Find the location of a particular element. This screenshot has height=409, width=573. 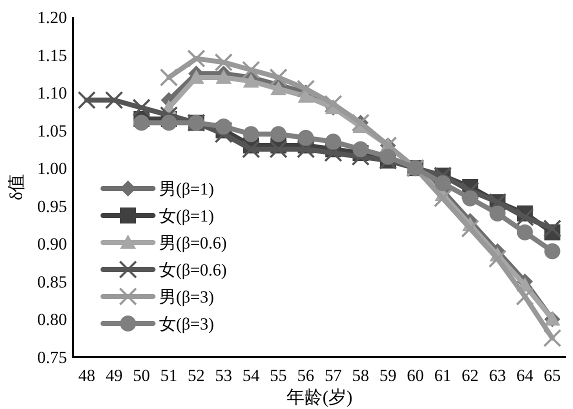

x-tick-label: 61 is located at coordinates (443, 375).